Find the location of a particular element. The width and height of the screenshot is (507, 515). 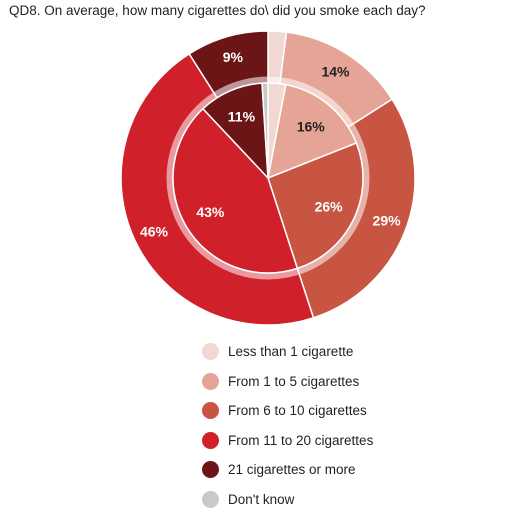

legend-item: From 11 to 20 cigarettes is located at coordinates (287, 441).